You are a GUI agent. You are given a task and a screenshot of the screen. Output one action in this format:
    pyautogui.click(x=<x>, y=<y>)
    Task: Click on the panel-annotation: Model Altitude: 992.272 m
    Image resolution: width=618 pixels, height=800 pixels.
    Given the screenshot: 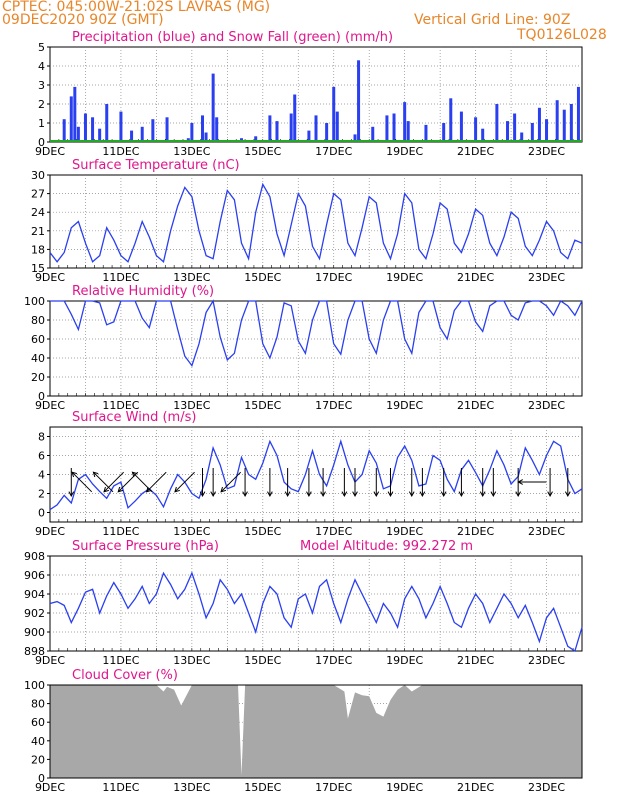 What is the action you would take?
    pyautogui.click(x=386, y=546)
    